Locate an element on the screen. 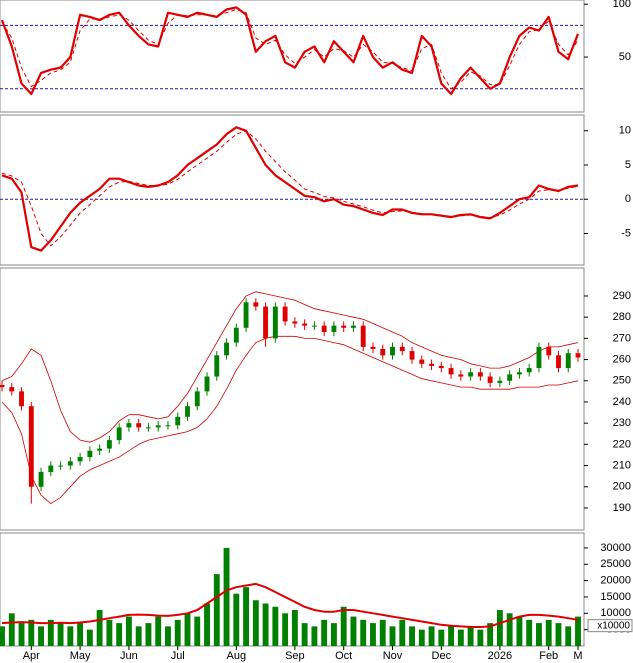  x-tick-label: Jul is located at coordinates (178, 656).